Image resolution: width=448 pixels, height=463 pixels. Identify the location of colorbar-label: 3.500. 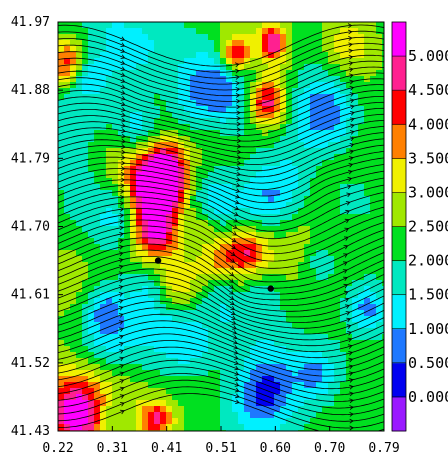
(428, 158).